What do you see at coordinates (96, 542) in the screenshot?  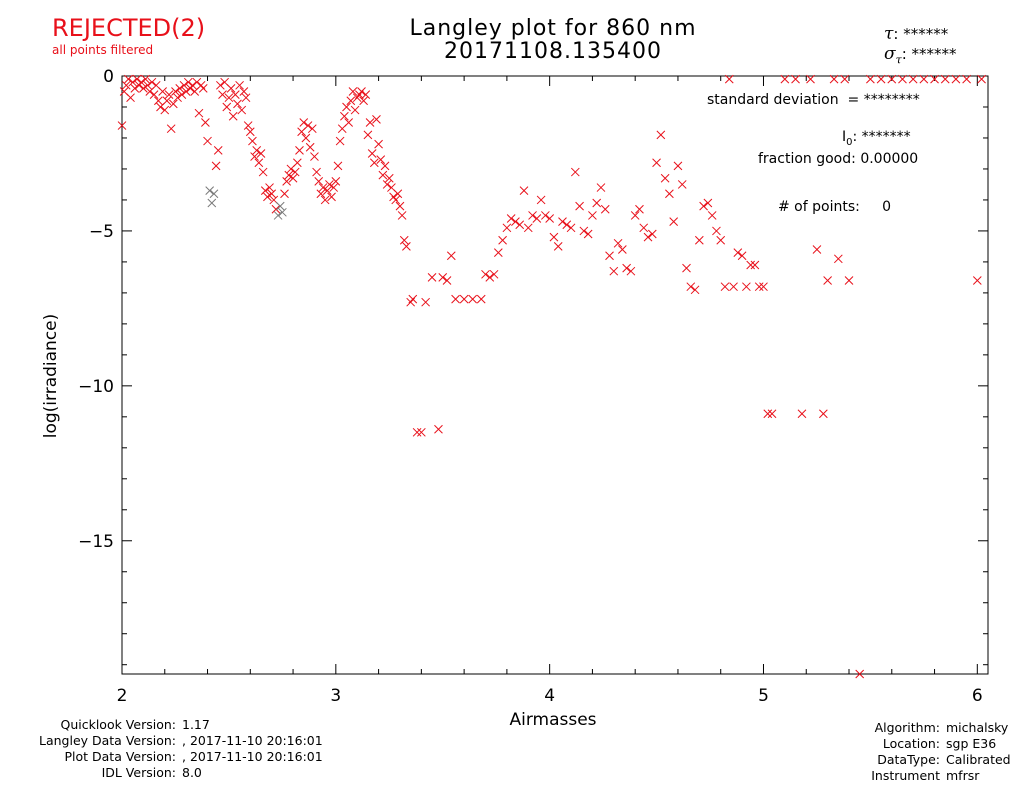 I see `y-tick-label: −15` at bounding box center [96, 542].